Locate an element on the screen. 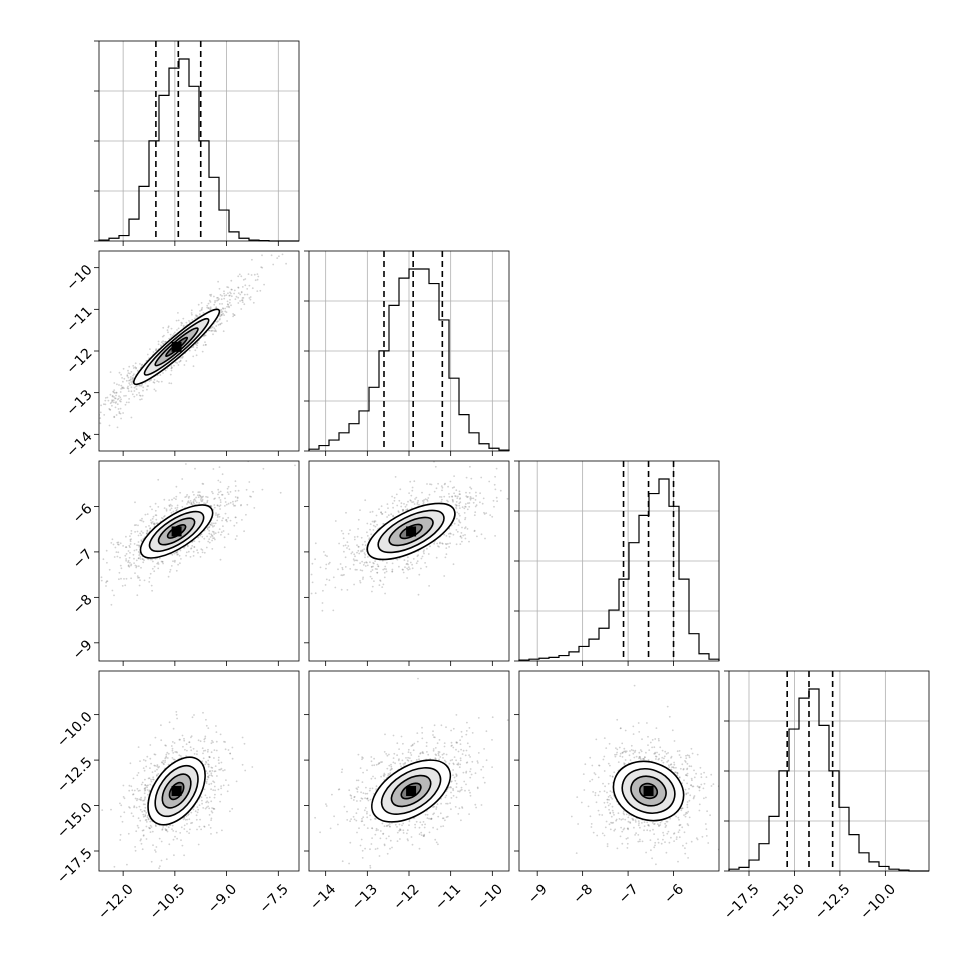  panel-content is located at coordinates (177, 790).